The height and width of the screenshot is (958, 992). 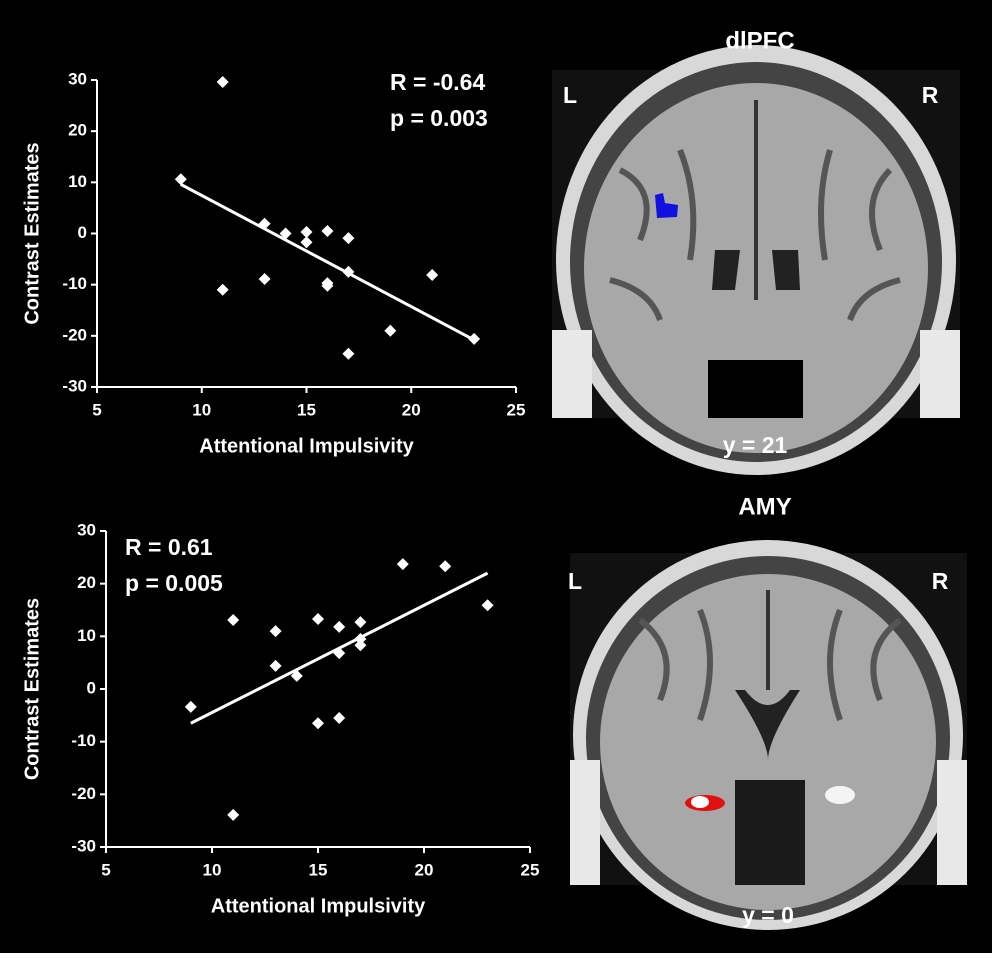 What do you see at coordinates (755, 445) in the screenshot?
I see `slice-label: y = 21` at bounding box center [755, 445].